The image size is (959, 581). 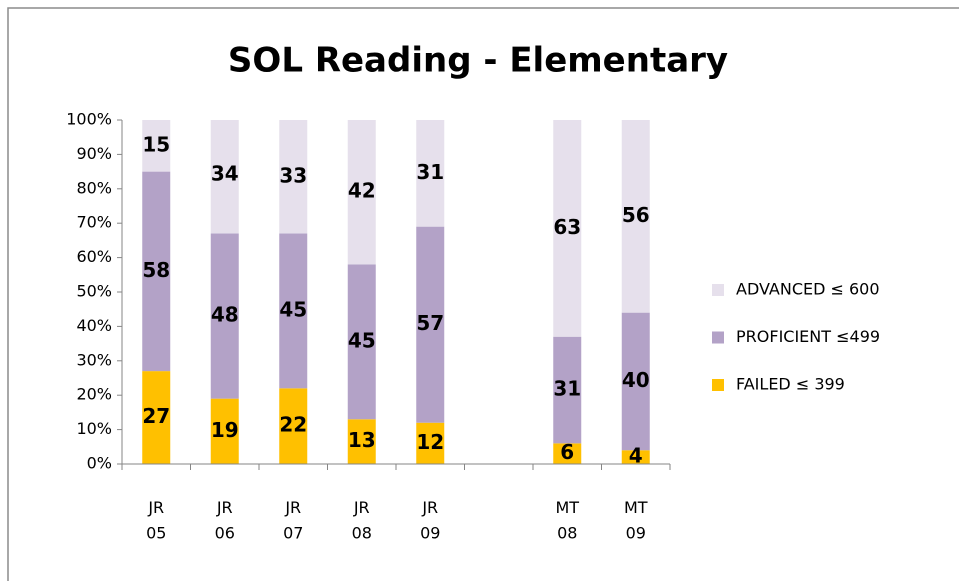 What do you see at coordinates (94, 187) in the screenshot?
I see `y-tick-label: 80%` at bounding box center [94, 187].